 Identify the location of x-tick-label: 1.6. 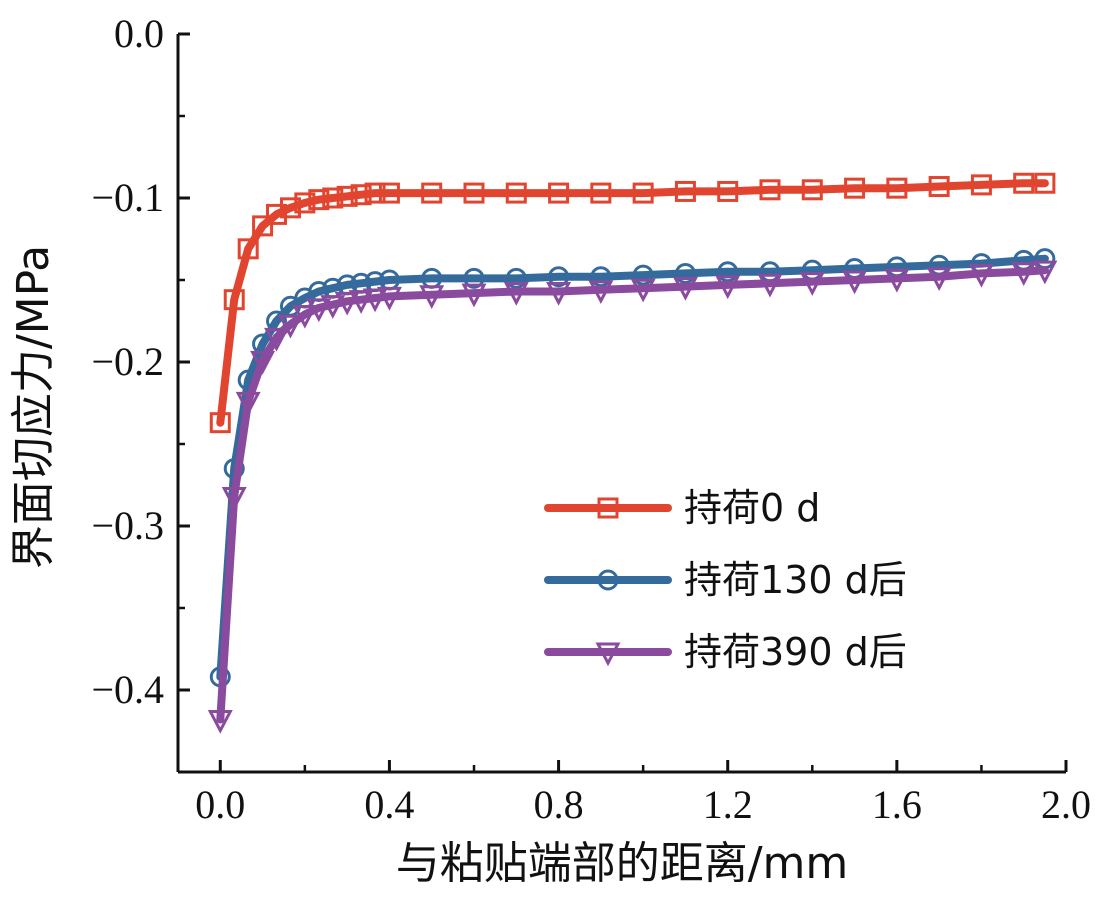
(897, 804).